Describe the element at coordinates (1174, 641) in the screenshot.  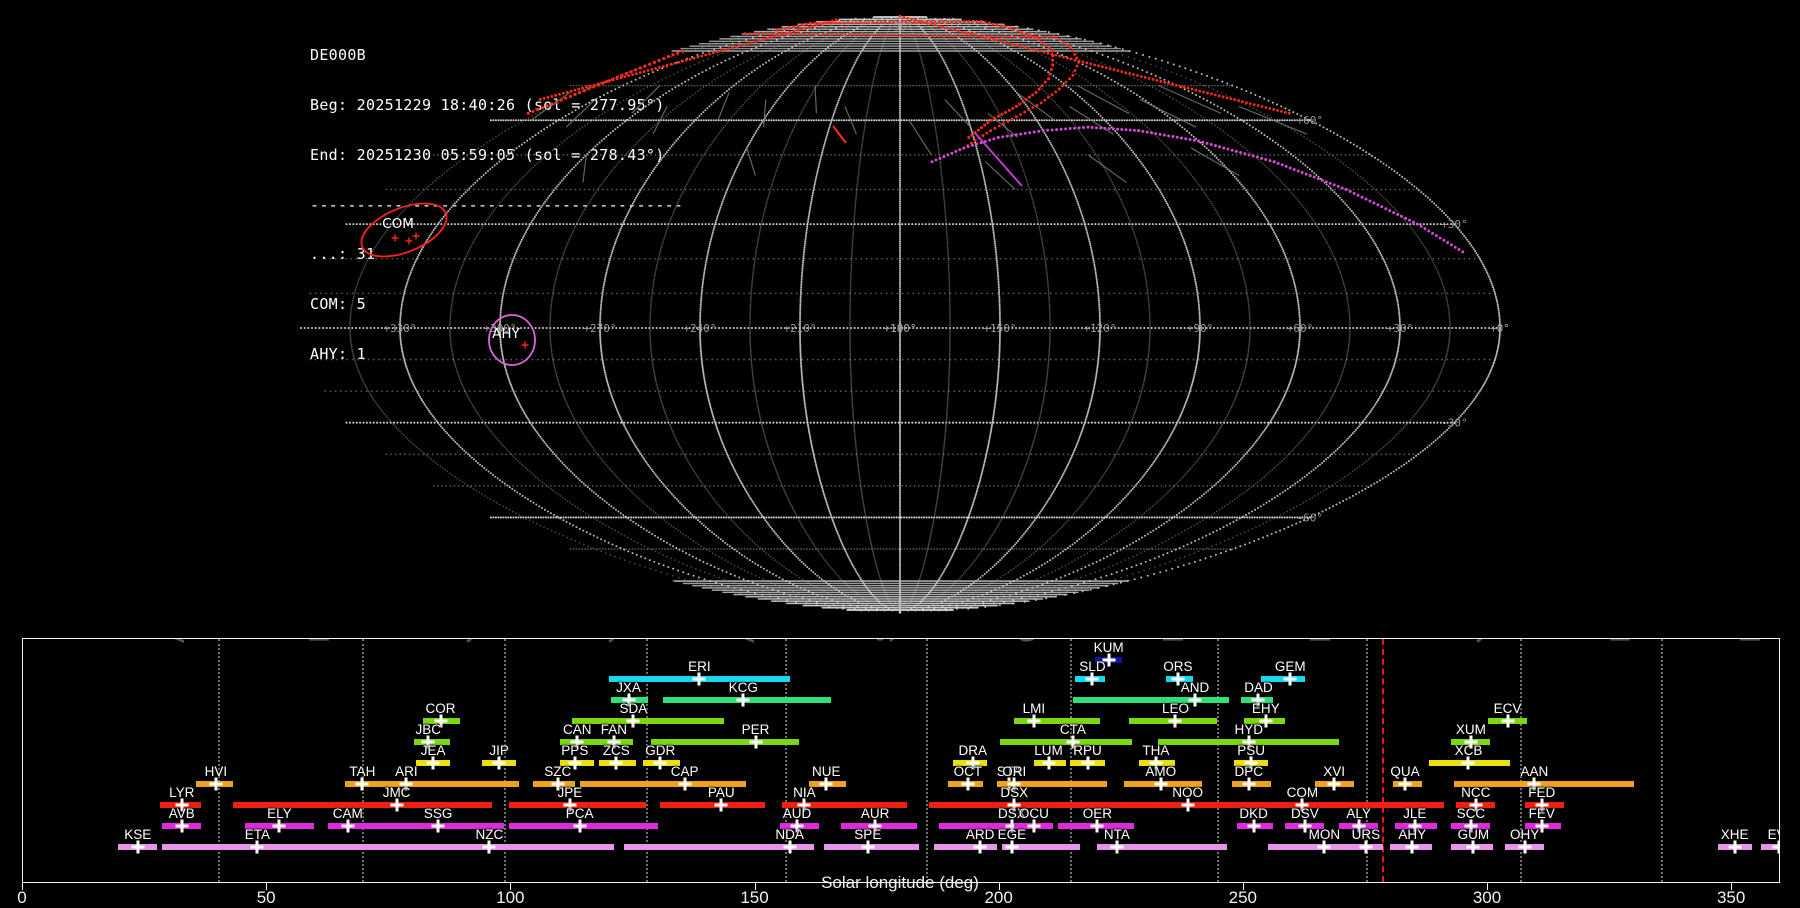
I see `month-label: NOV` at that location.